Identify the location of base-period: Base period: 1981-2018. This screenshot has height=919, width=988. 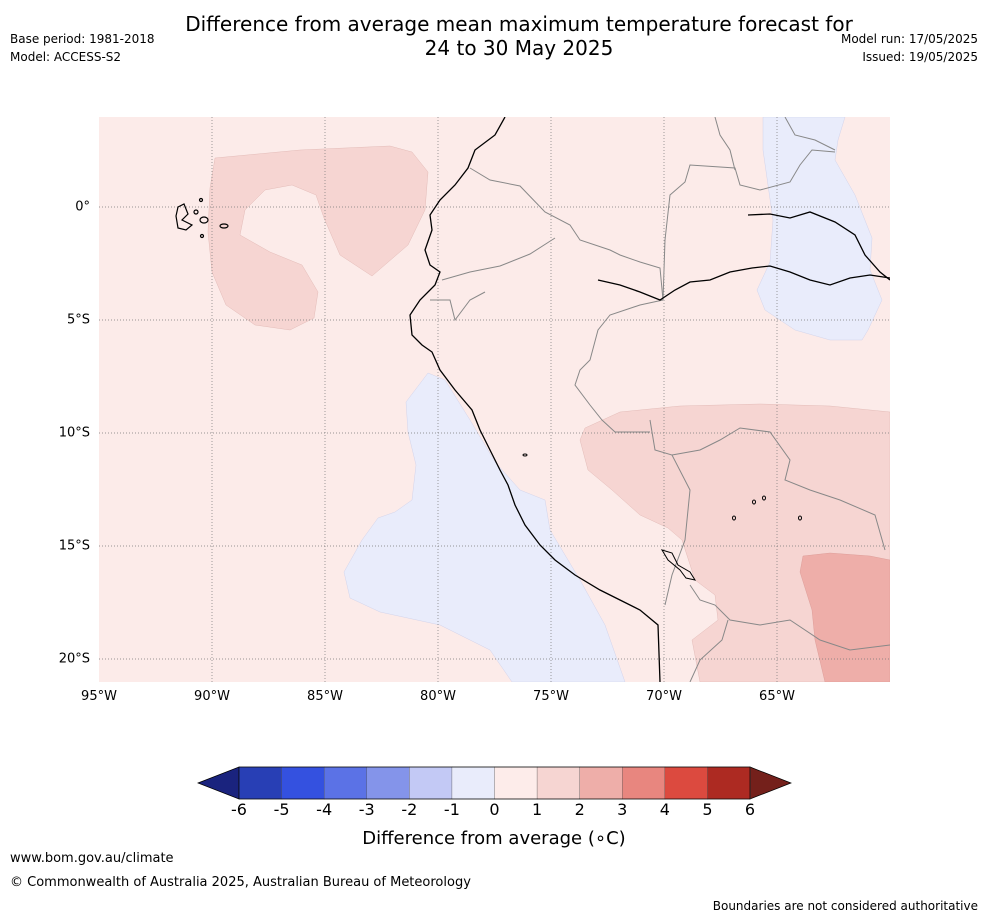
(82, 39).